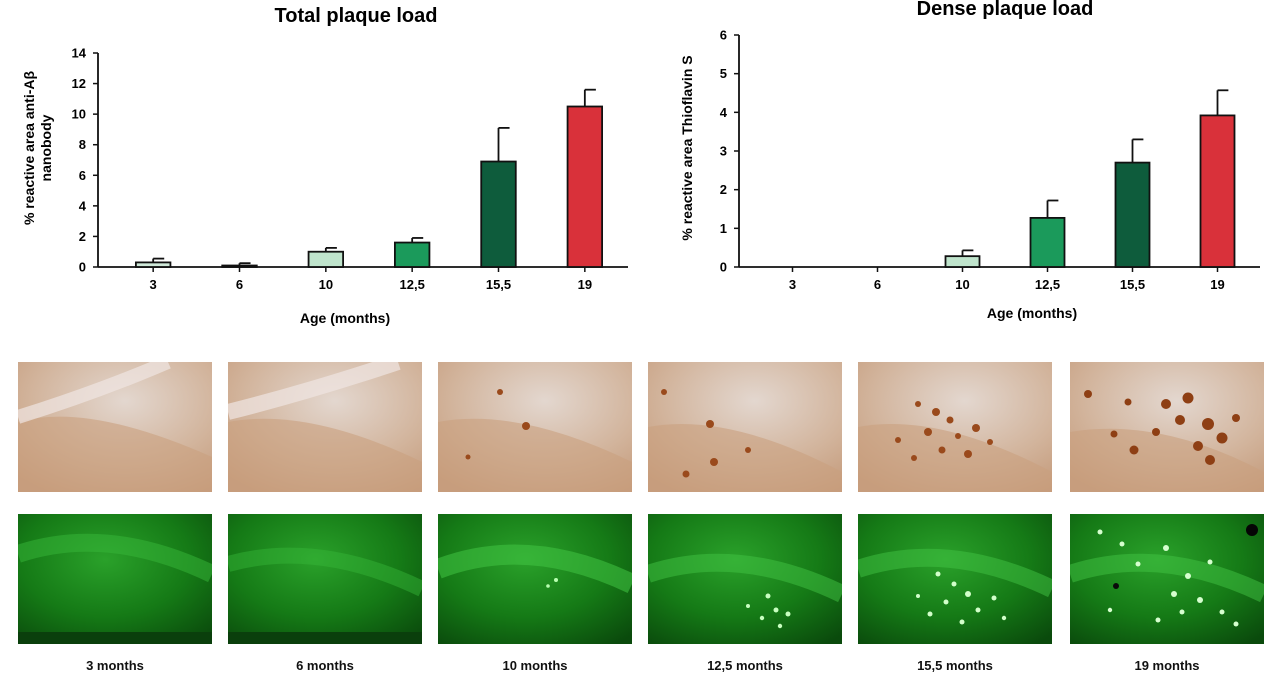  I want to click on caption-10-months: 10 months, so click(535, 665).